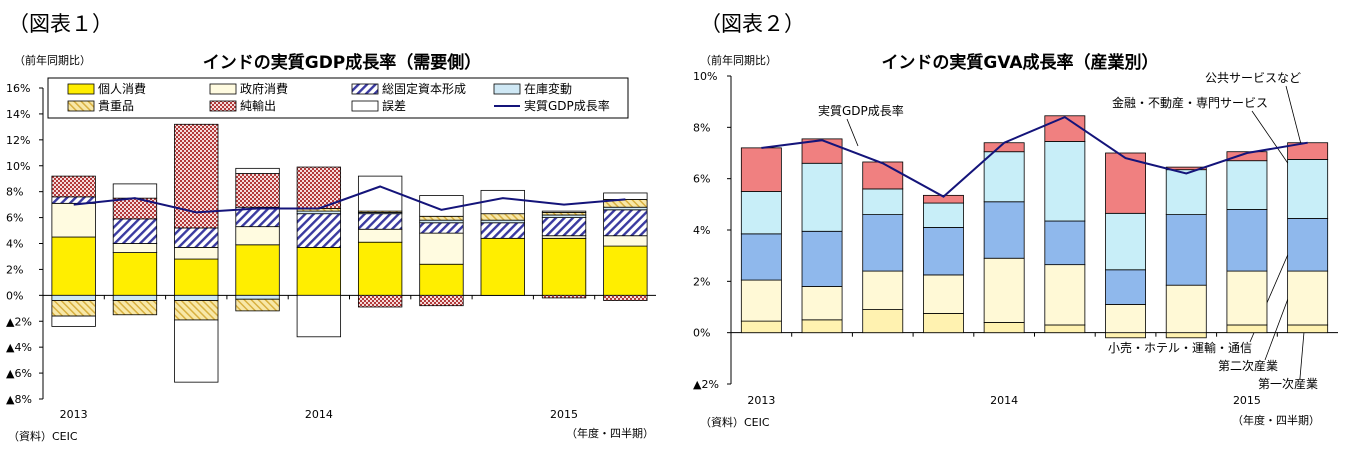 The height and width of the screenshot is (466, 1345). I want to click on chart2-title: インドの実質GVA成長率（産業別）, so click(1019, 62).